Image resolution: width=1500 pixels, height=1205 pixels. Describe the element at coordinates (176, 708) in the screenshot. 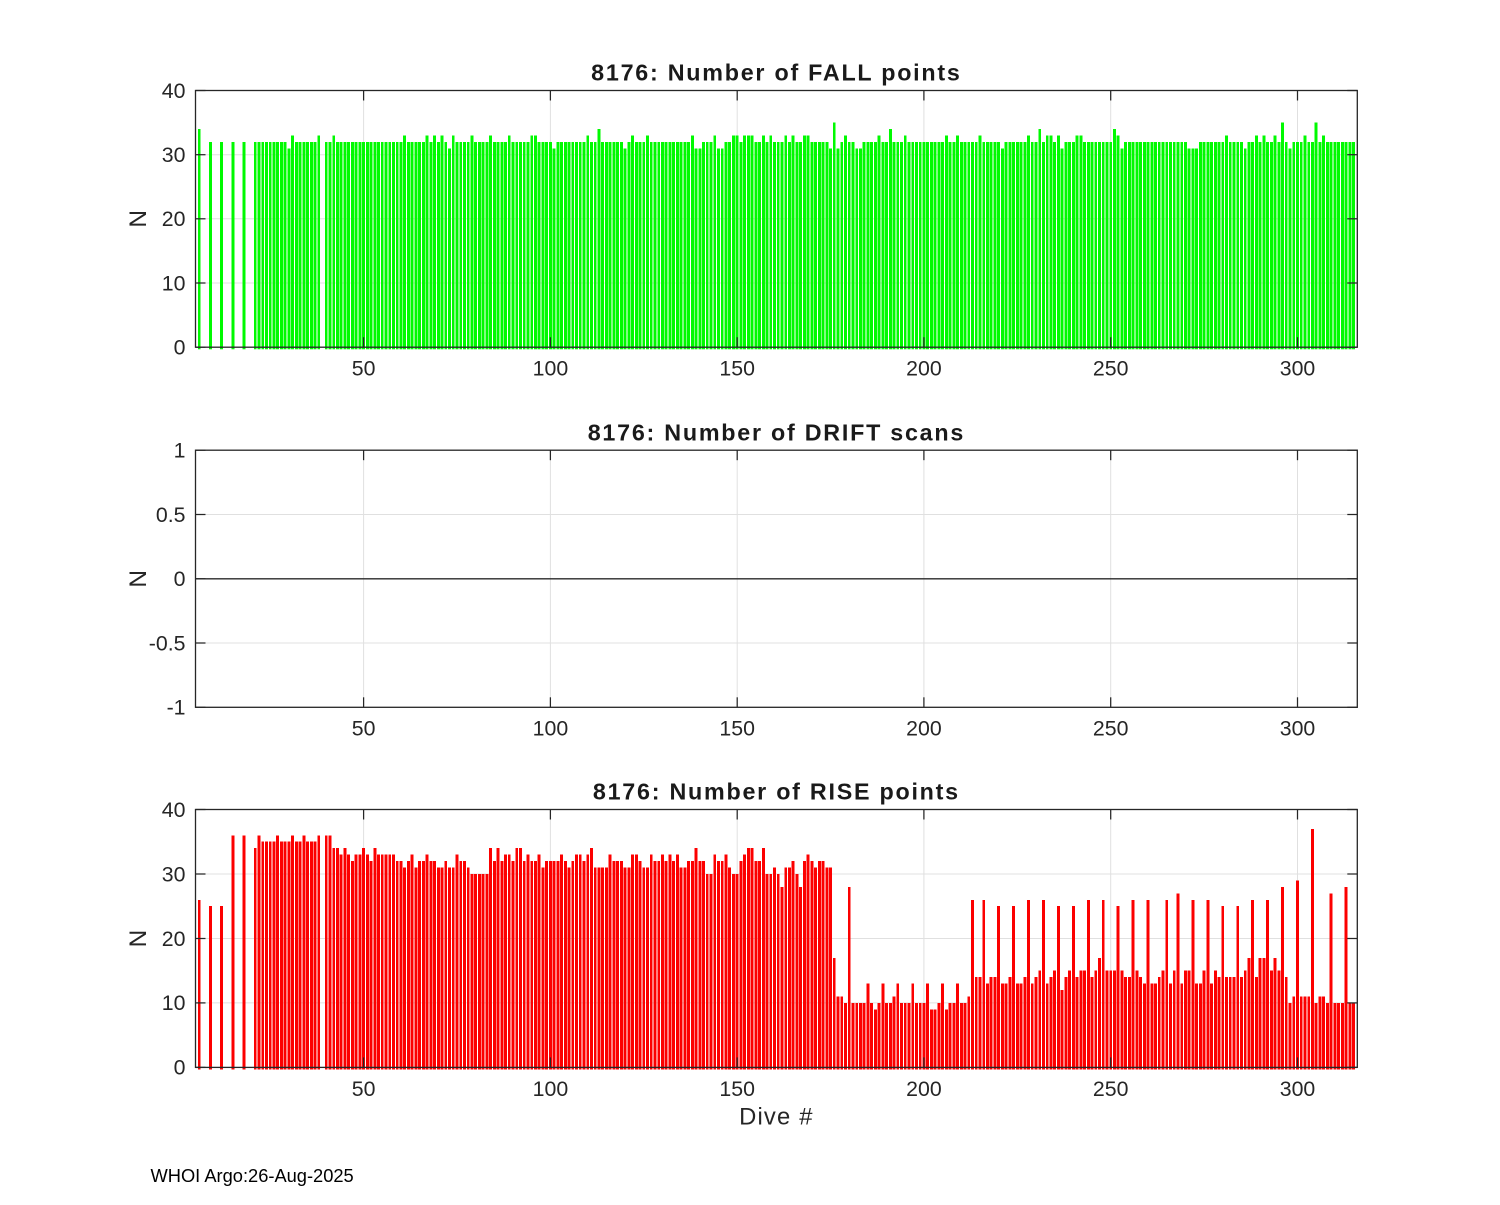

I see `svg-text: -1` at that location.